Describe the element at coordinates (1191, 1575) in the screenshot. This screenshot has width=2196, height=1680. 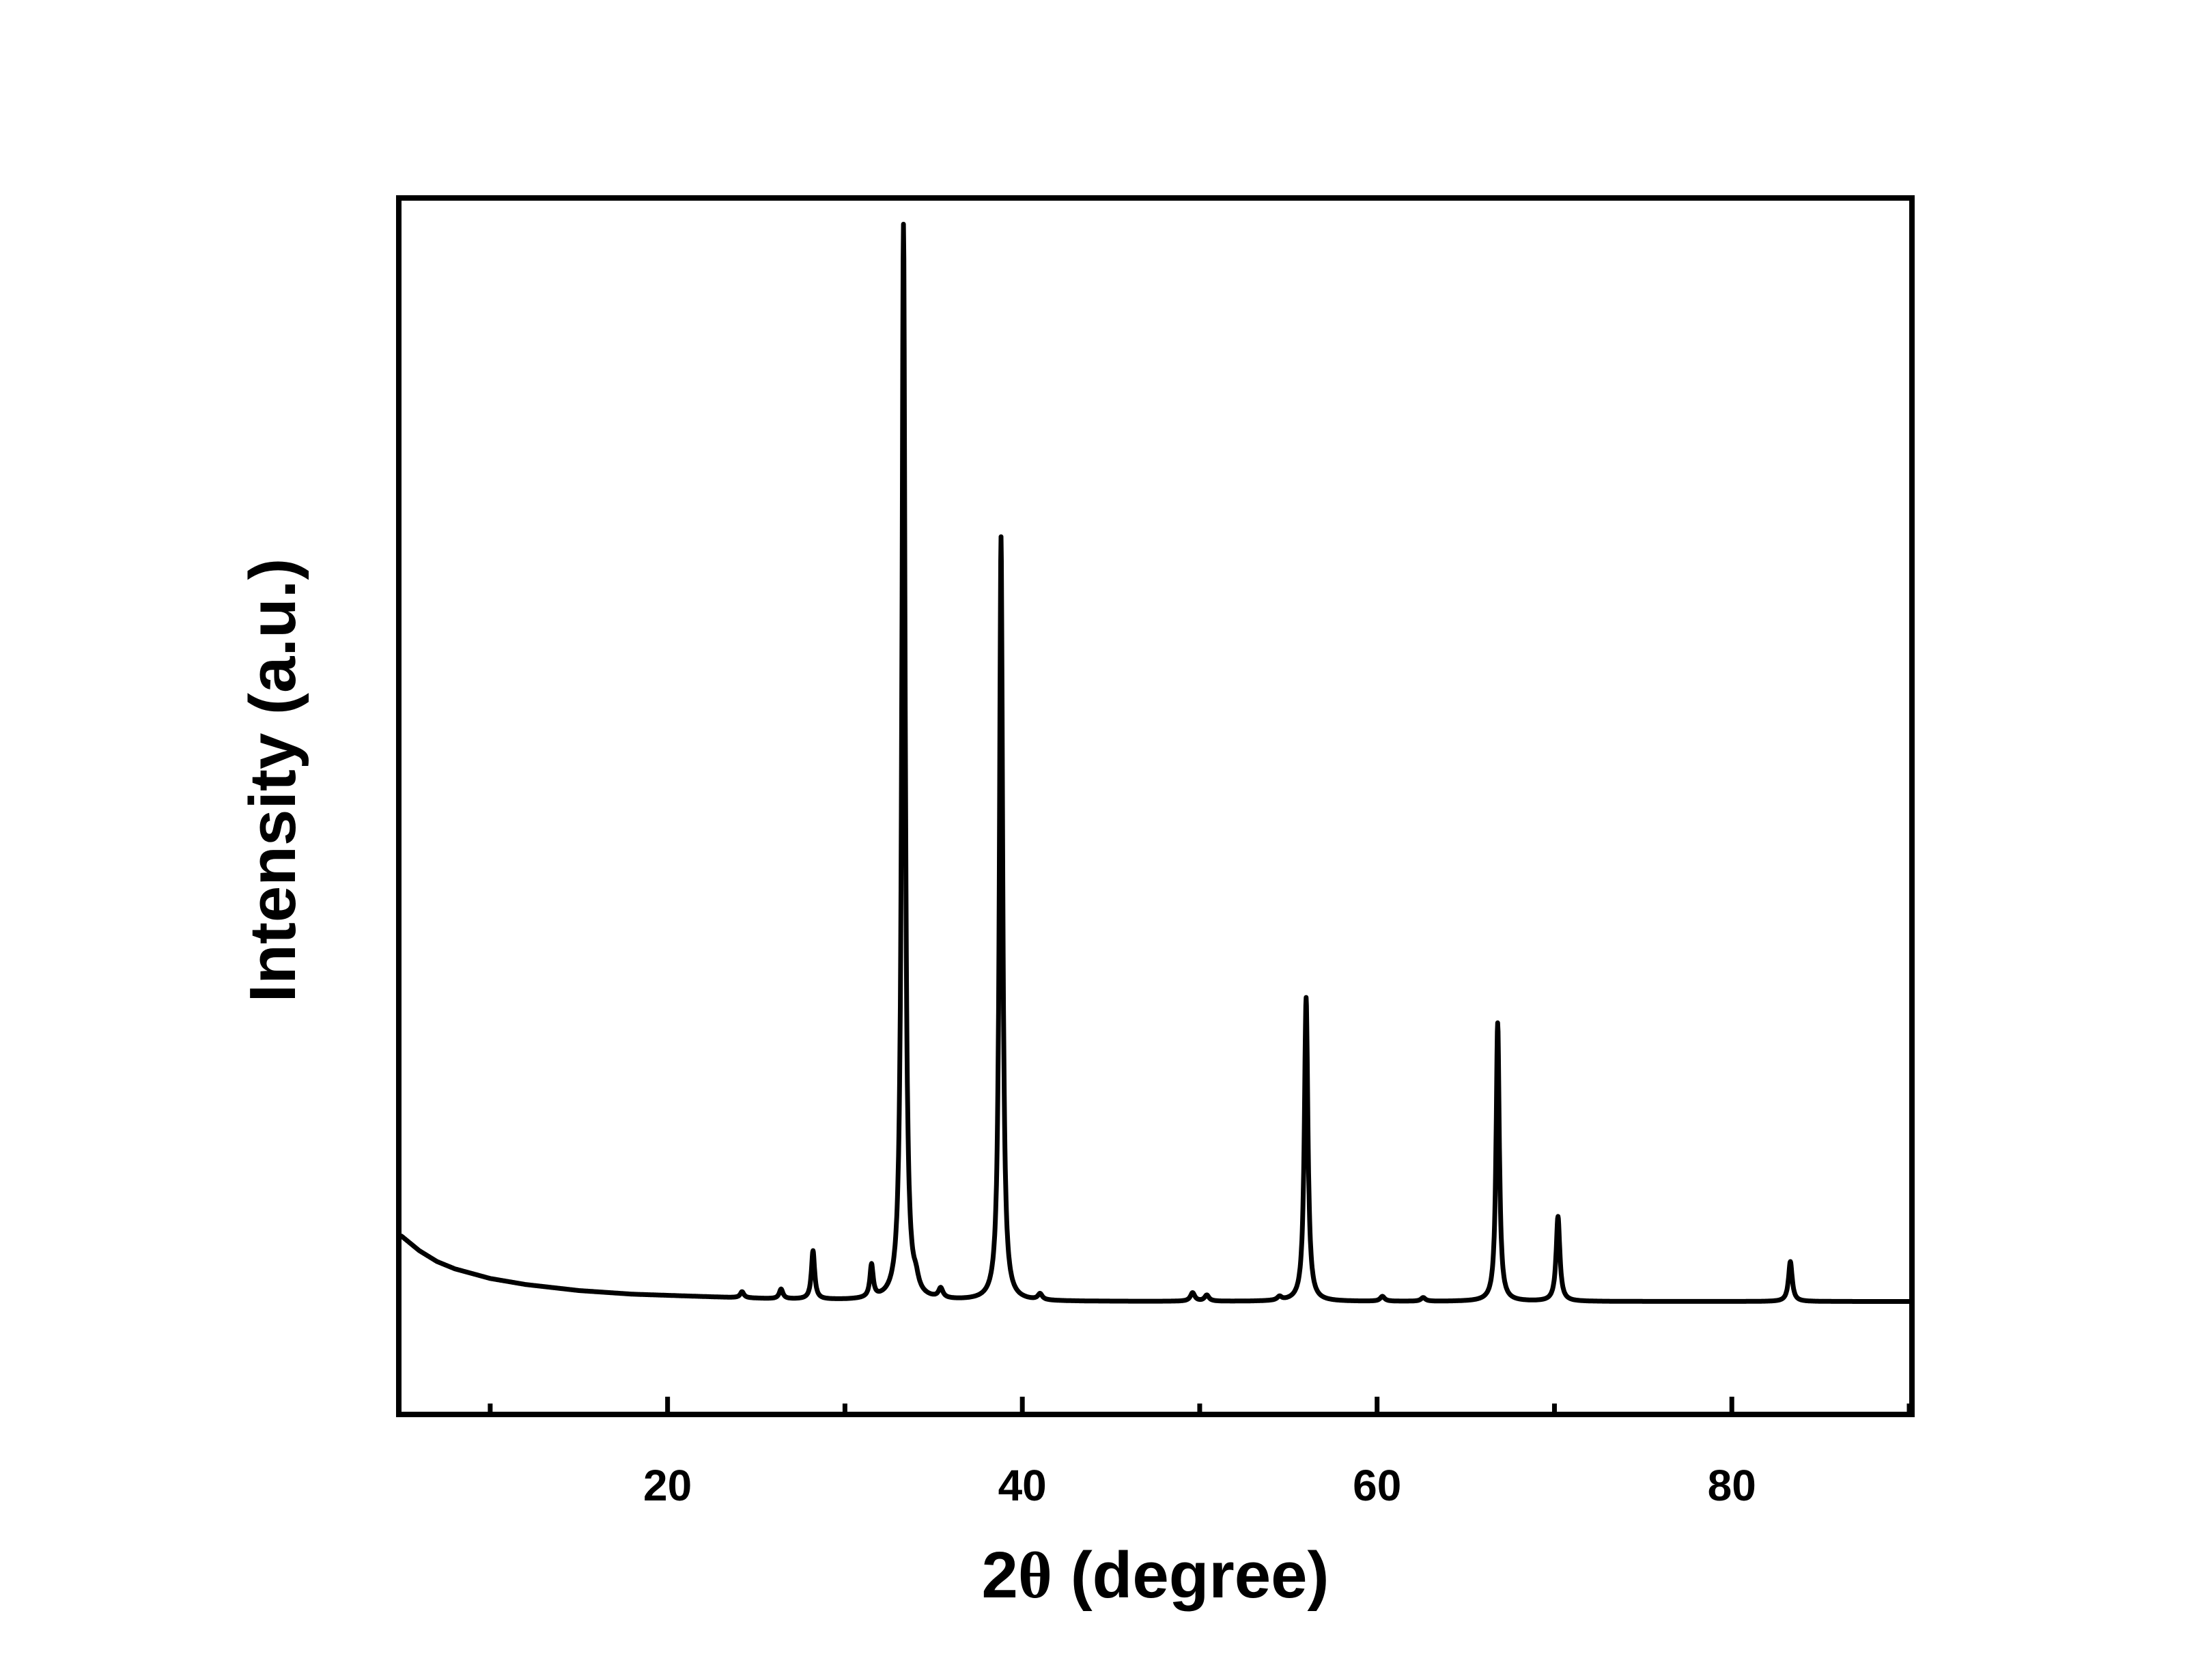
I see `x-axis-title-suffix: (degree)` at that location.